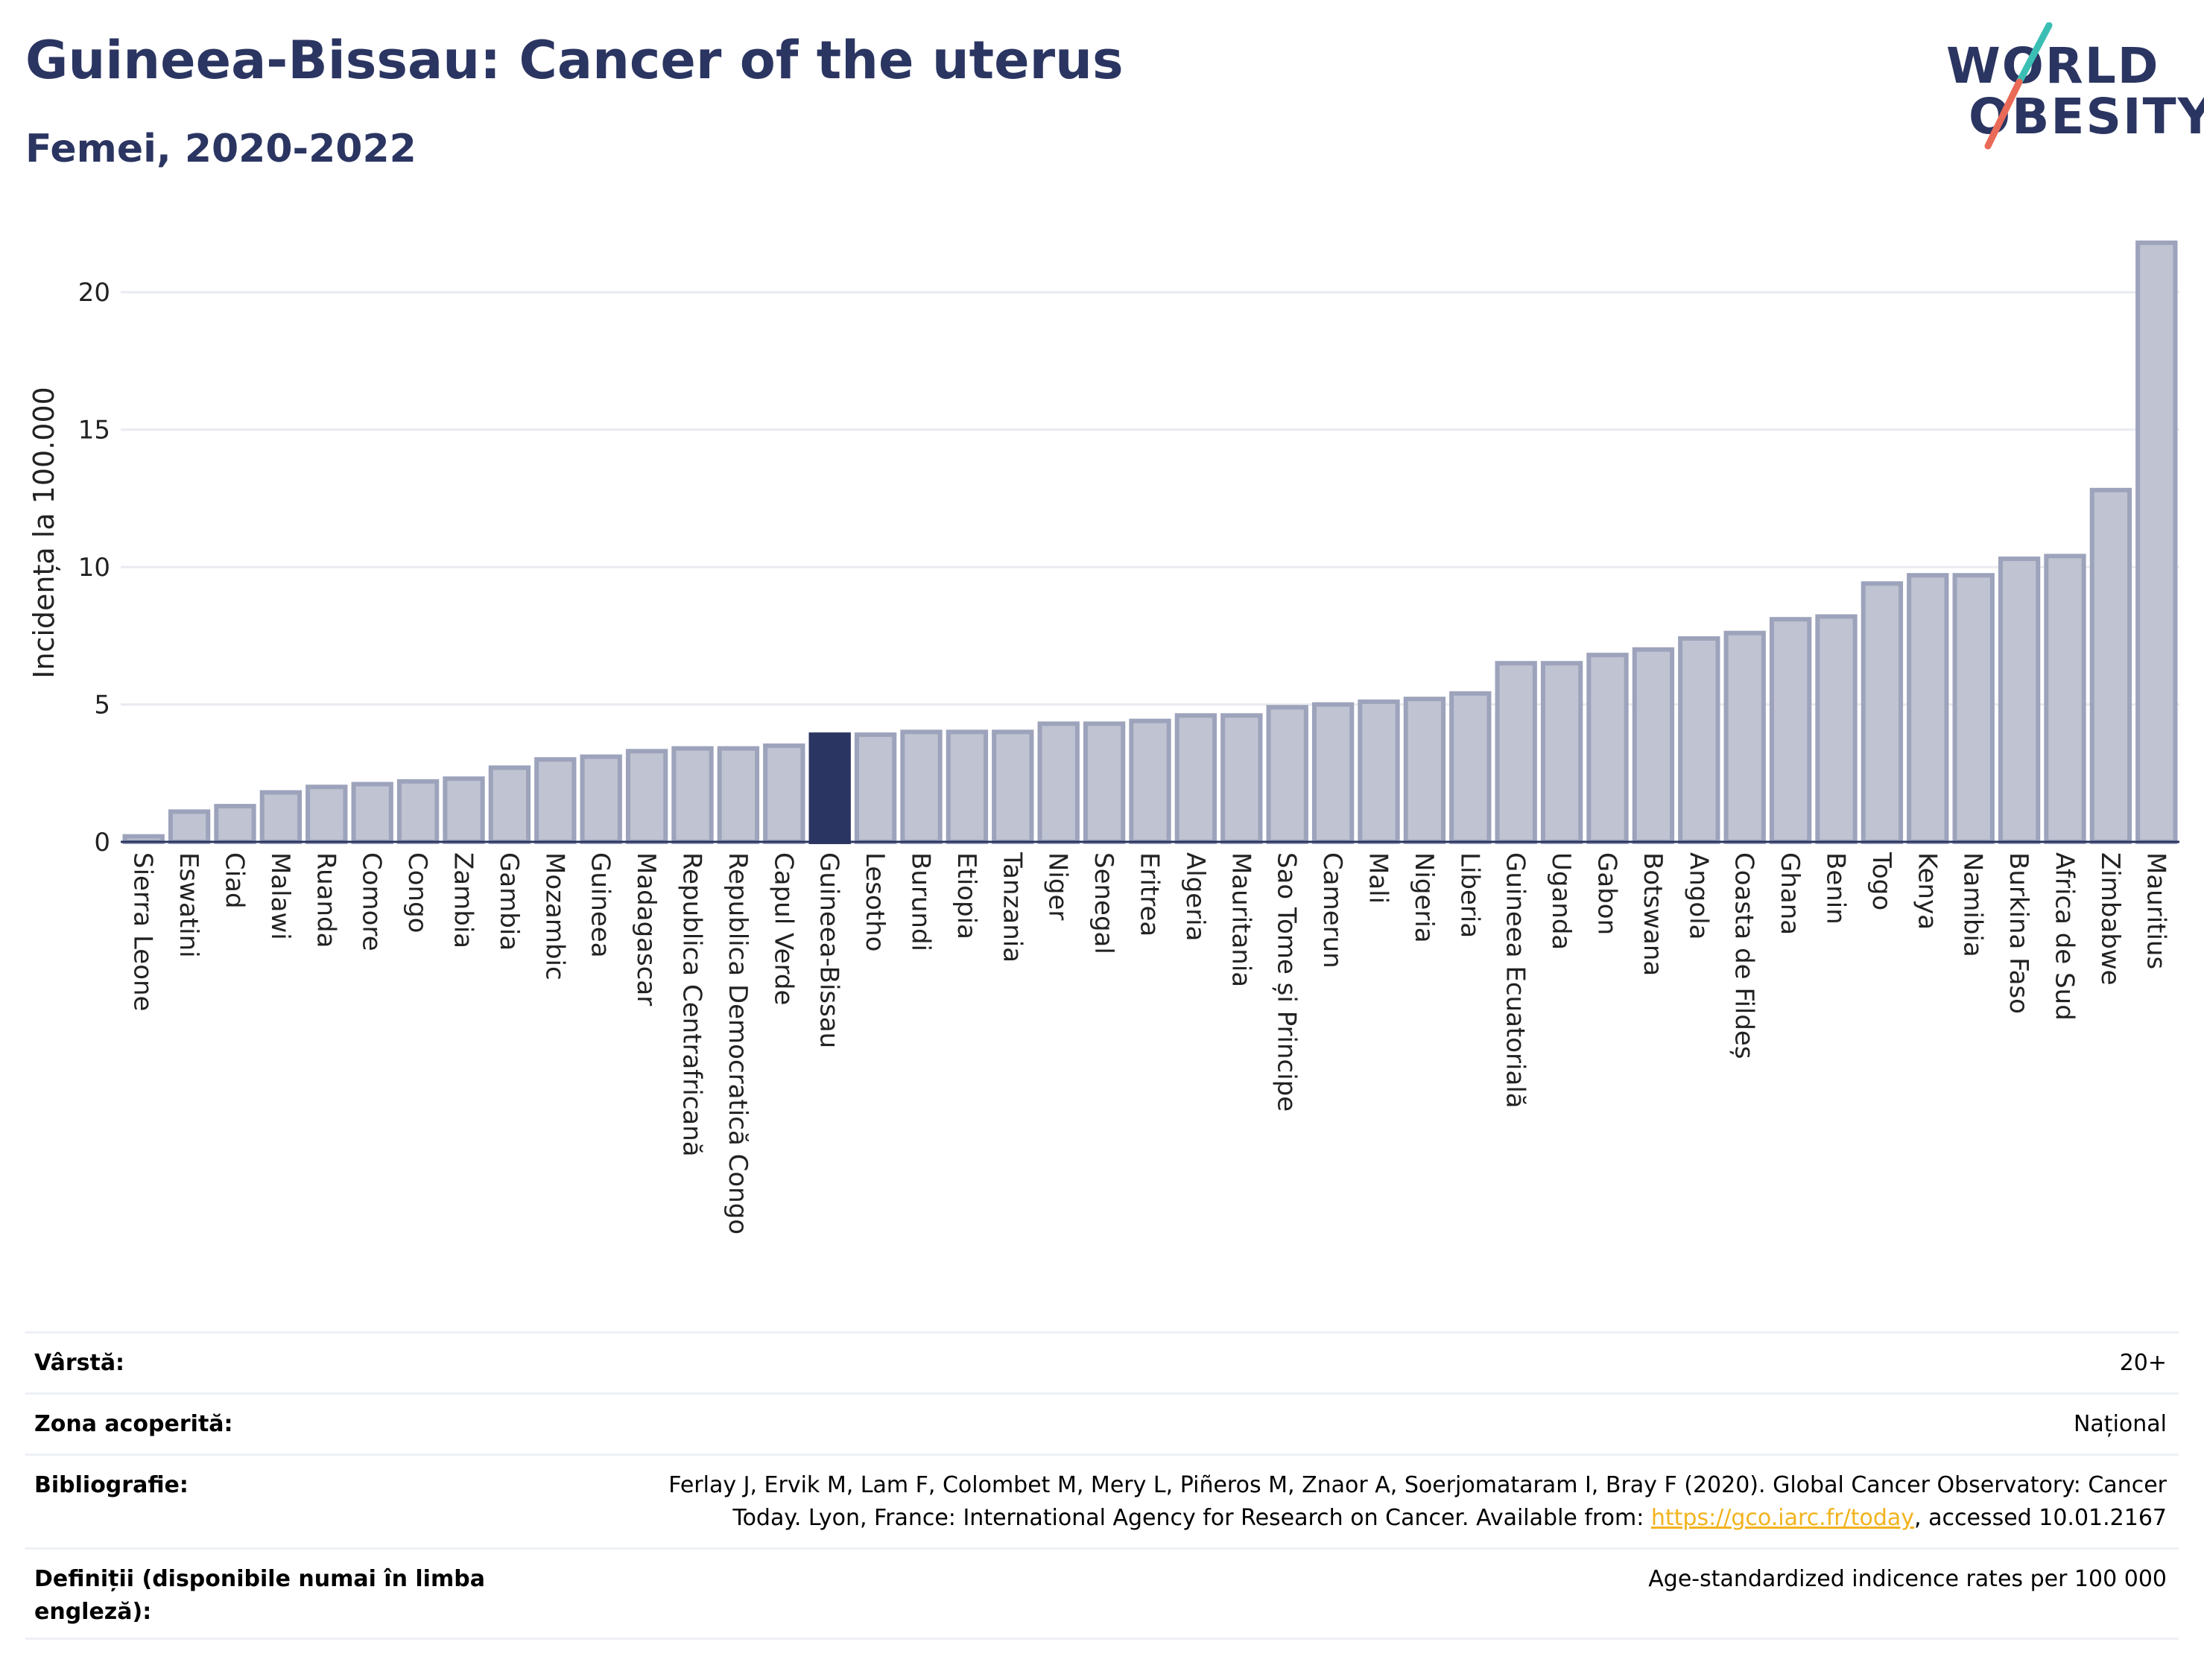 The image size is (2204, 1680). What do you see at coordinates (1783, 1518) in the screenshot?
I see `source-link: https://gco.iarc.fr/today` at bounding box center [1783, 1518].